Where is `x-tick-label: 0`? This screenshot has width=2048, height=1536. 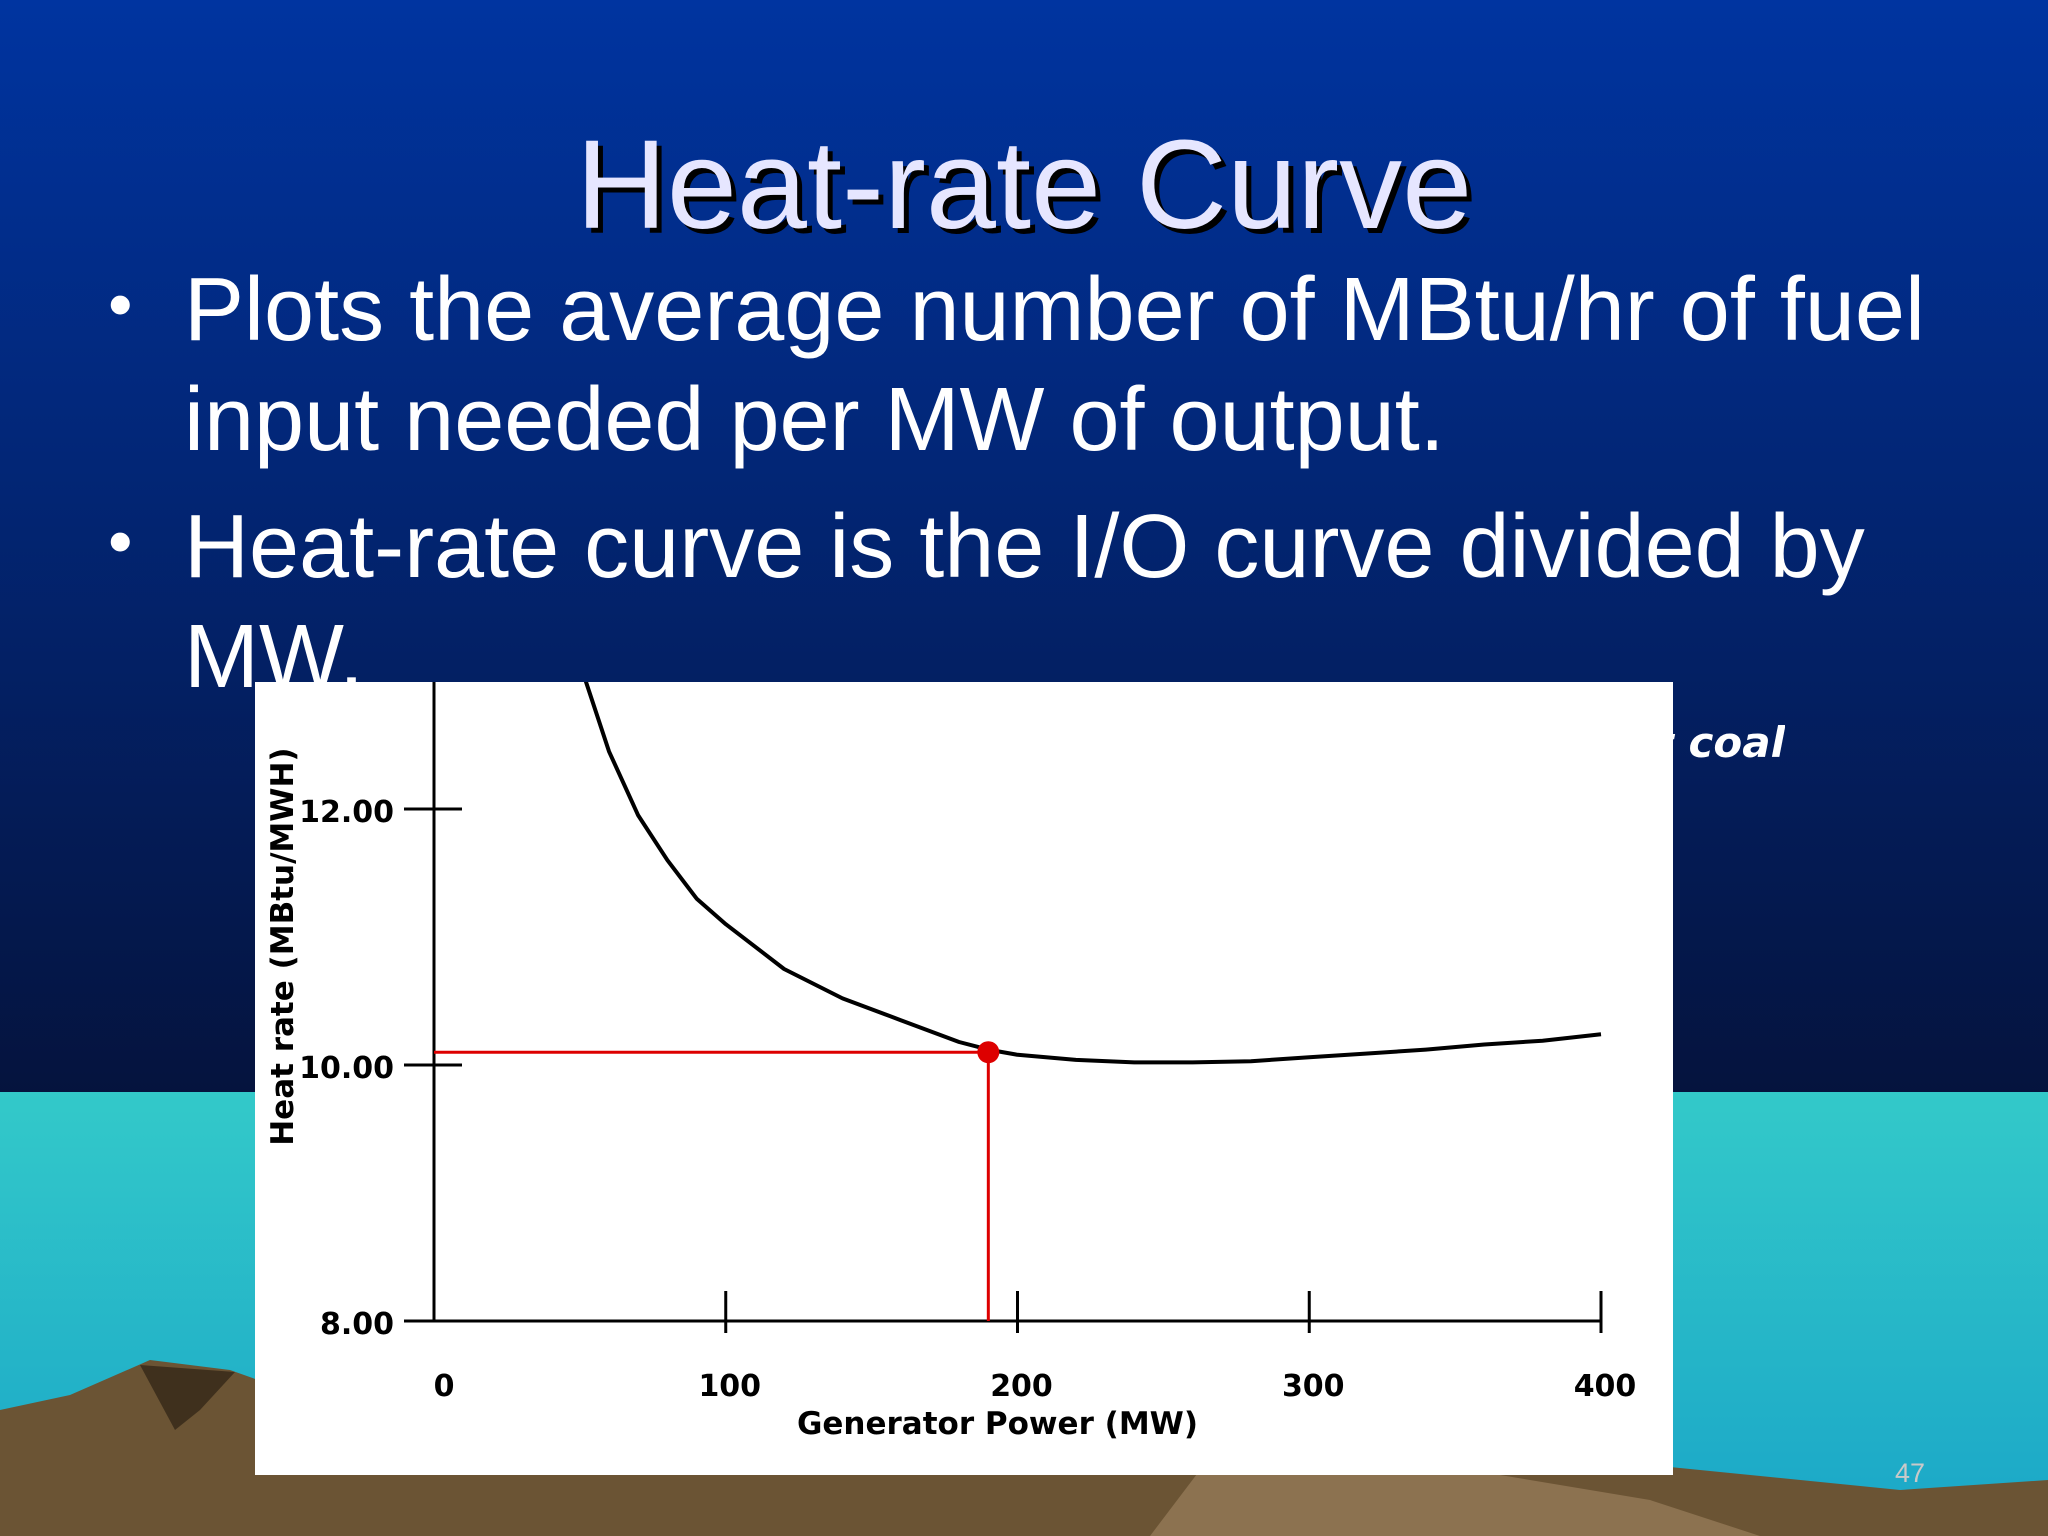 x-tick-label: 0 is located at coordinates (444, 1386).